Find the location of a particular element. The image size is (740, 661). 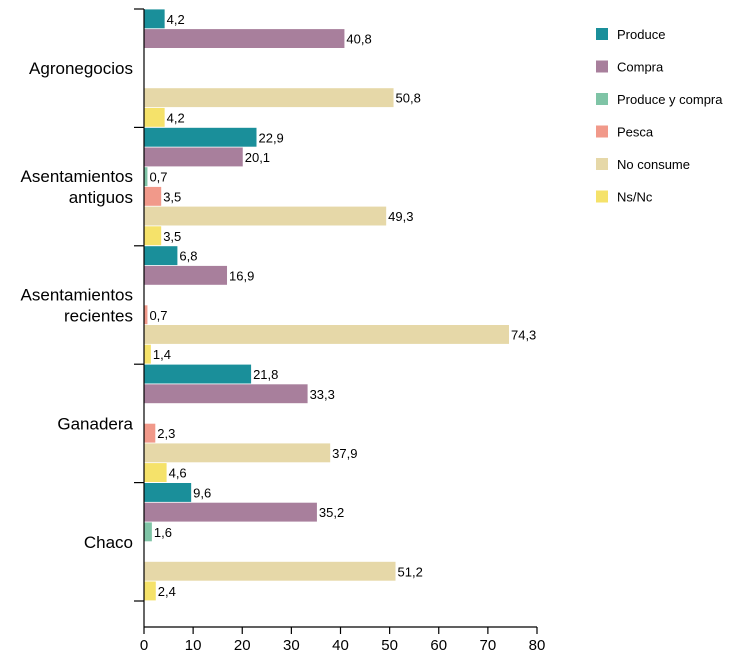

data-label: 21,8 is located at coordinates (265, 374).